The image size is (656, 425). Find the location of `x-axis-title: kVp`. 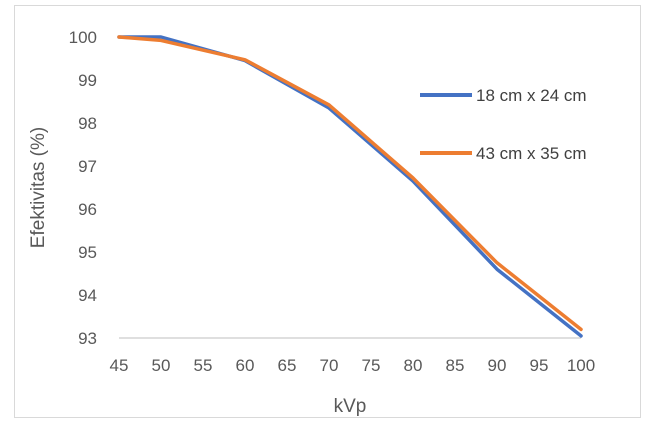

x-axis-title: kVp is located at coordinates (350, 406).